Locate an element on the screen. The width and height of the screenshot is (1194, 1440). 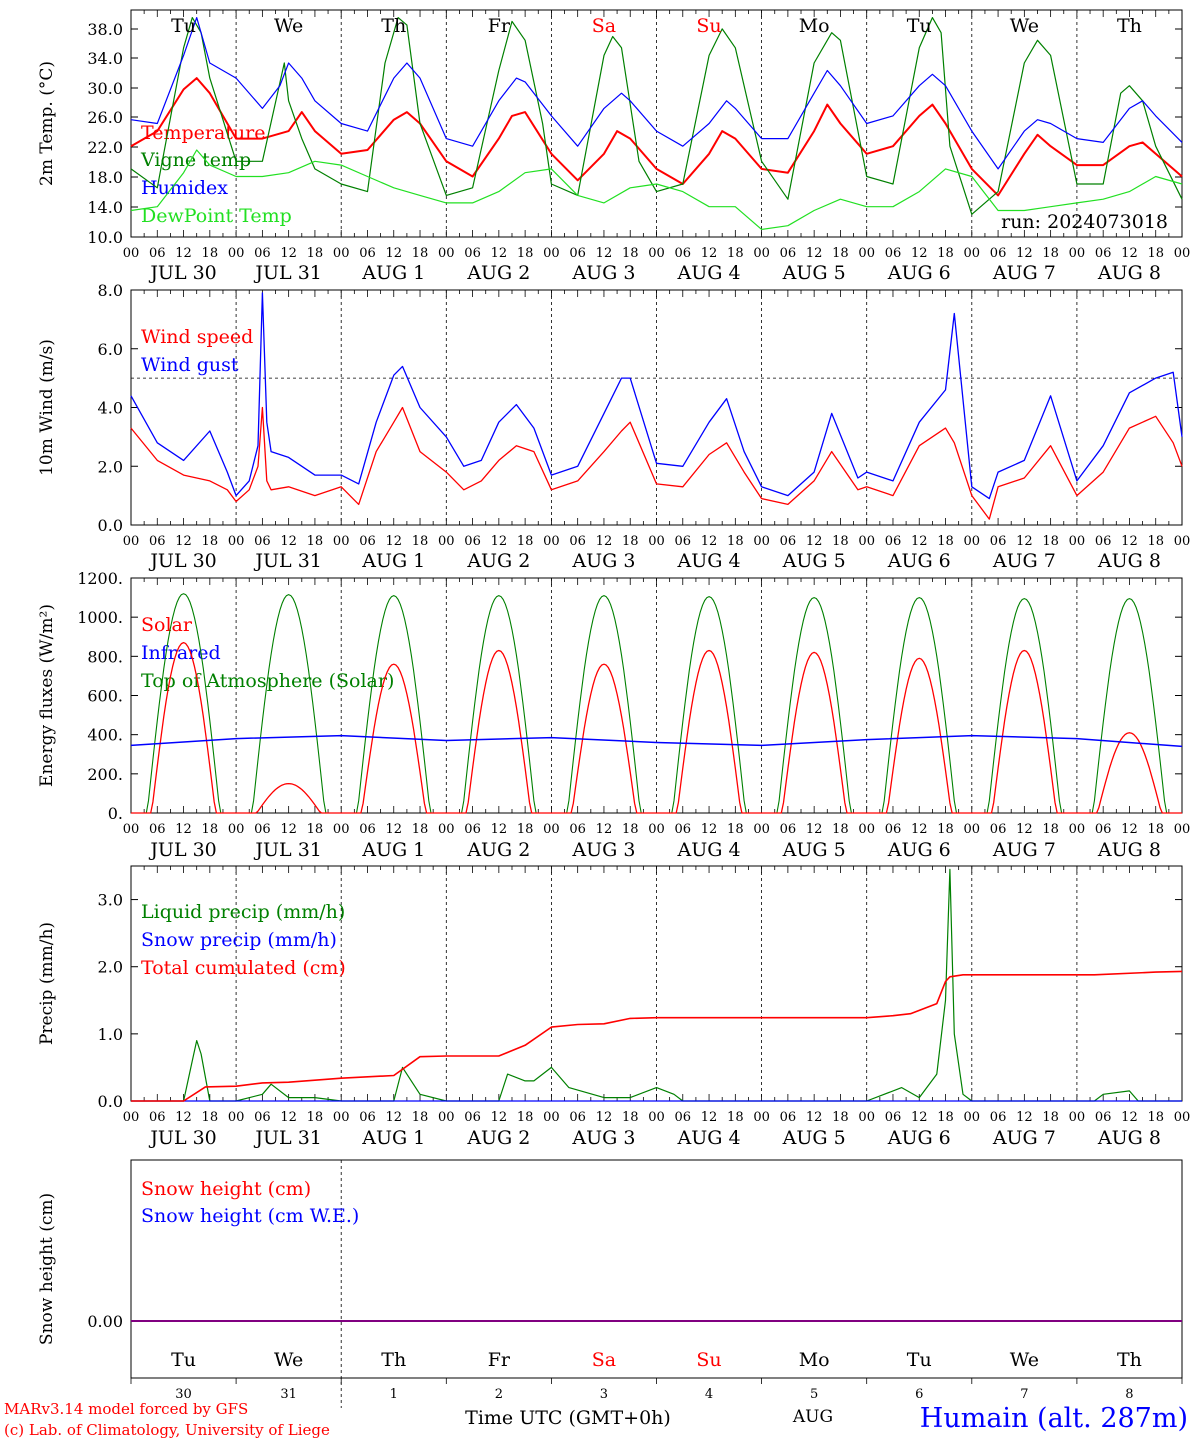
weekday-label-top: Sa is located at coordinates (604, 26).